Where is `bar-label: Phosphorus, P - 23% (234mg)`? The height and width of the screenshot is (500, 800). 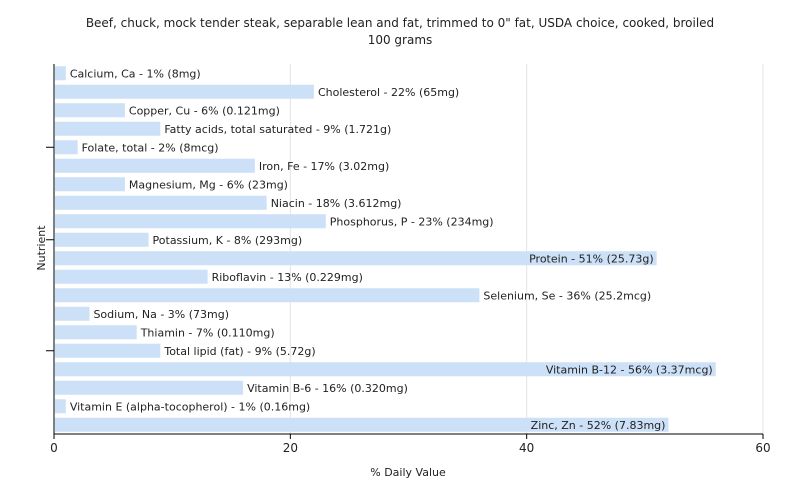
bar-label: Phosphorus, P - 23% (234mg) is located at coordinates (412, 221).